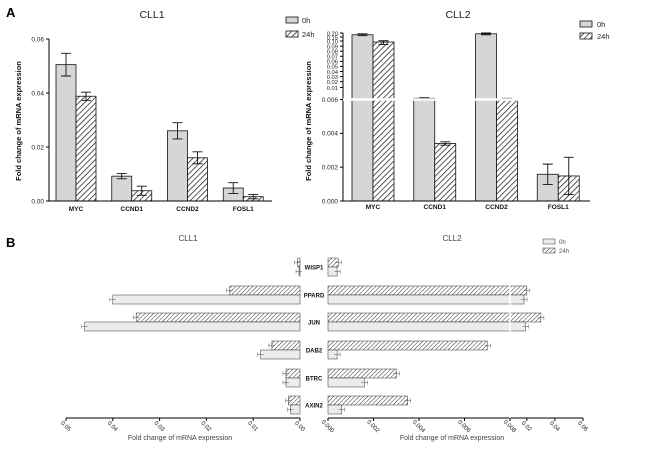 This screenshot has width=650, height=456. Describe the element at coordinates (327, 426) in the screenshot. I see `x-tick-label: 0.000` at that location.